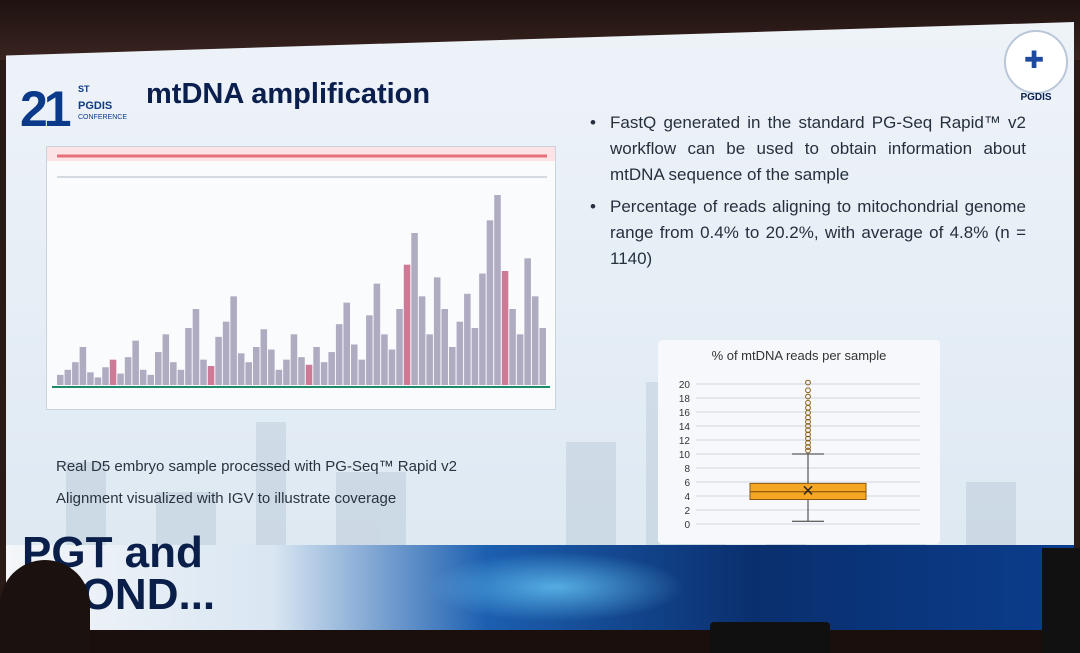 Image resolution: width=1080 pixels, height=653 pixels. I want to click on igv-coverage-bars, so click(301, 290).